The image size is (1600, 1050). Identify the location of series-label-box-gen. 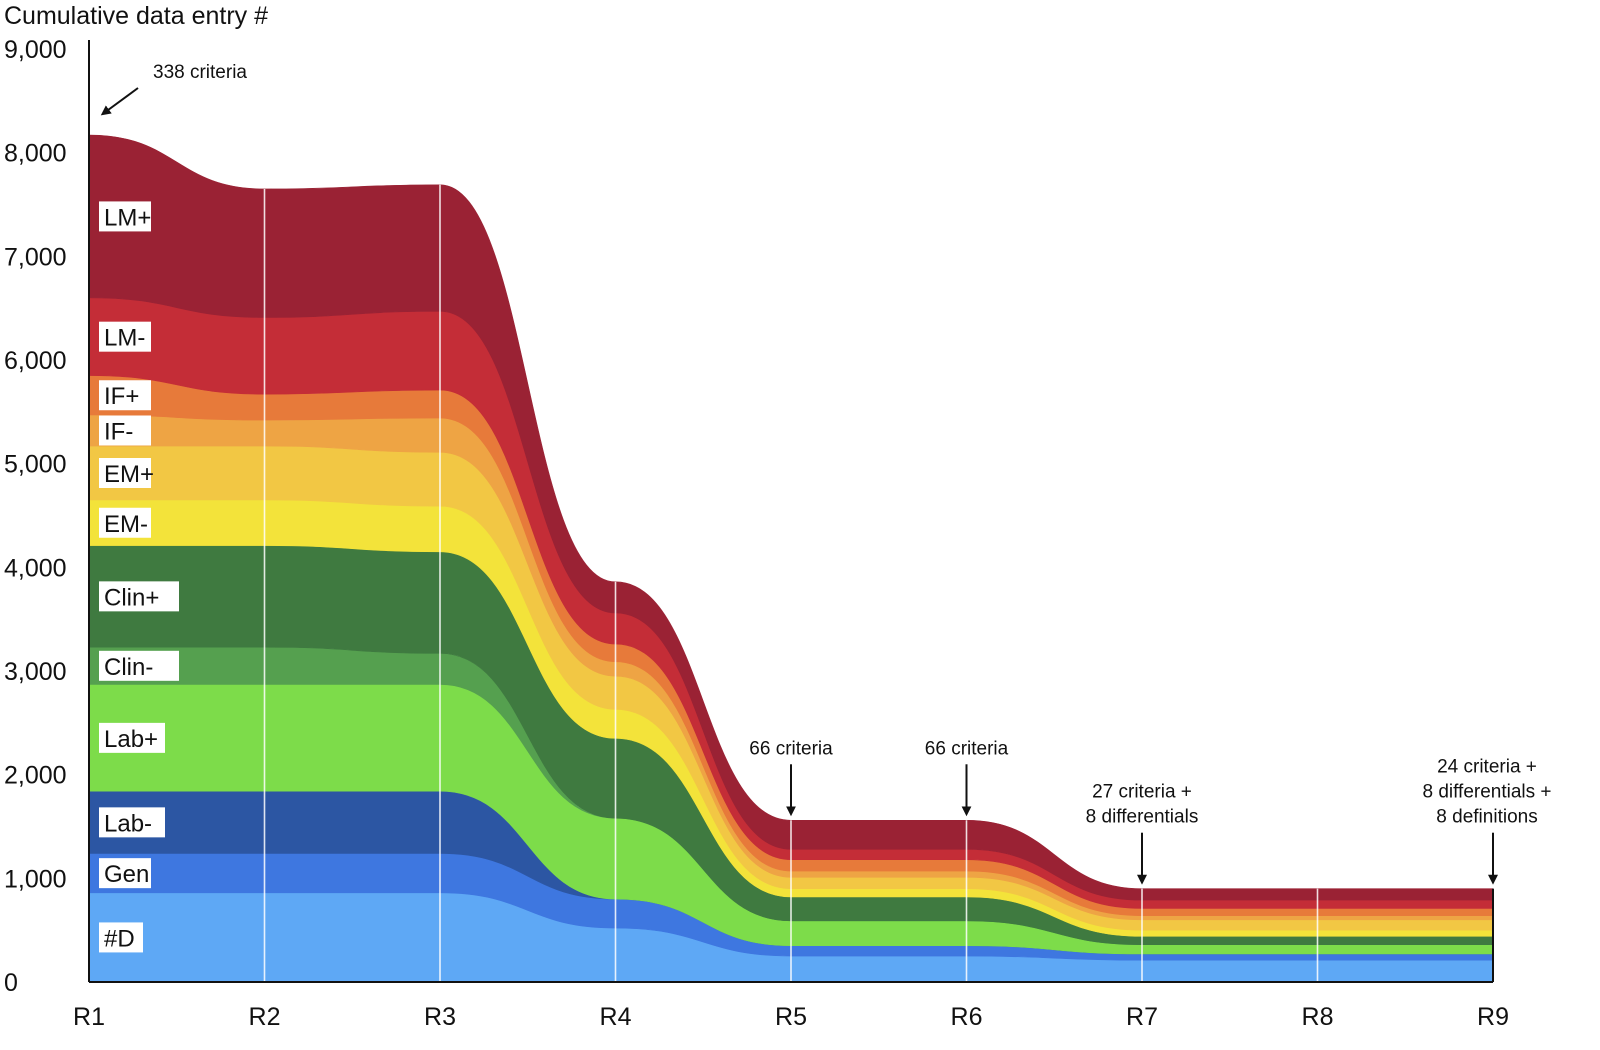
(125, 873).